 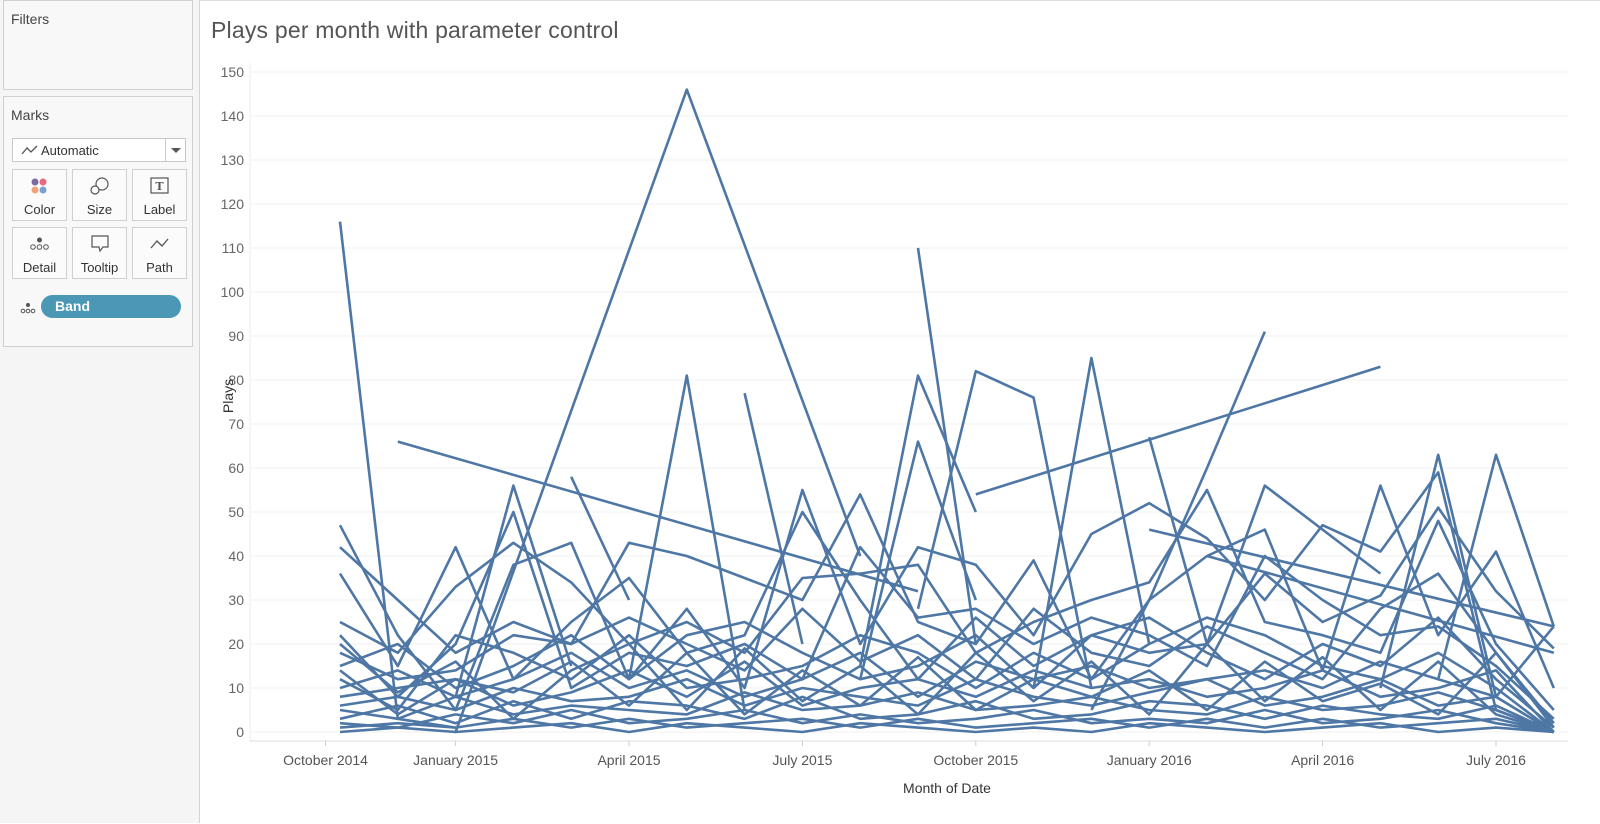 I want to click on filters-shelf: Filters, so click(x=98, y=45).